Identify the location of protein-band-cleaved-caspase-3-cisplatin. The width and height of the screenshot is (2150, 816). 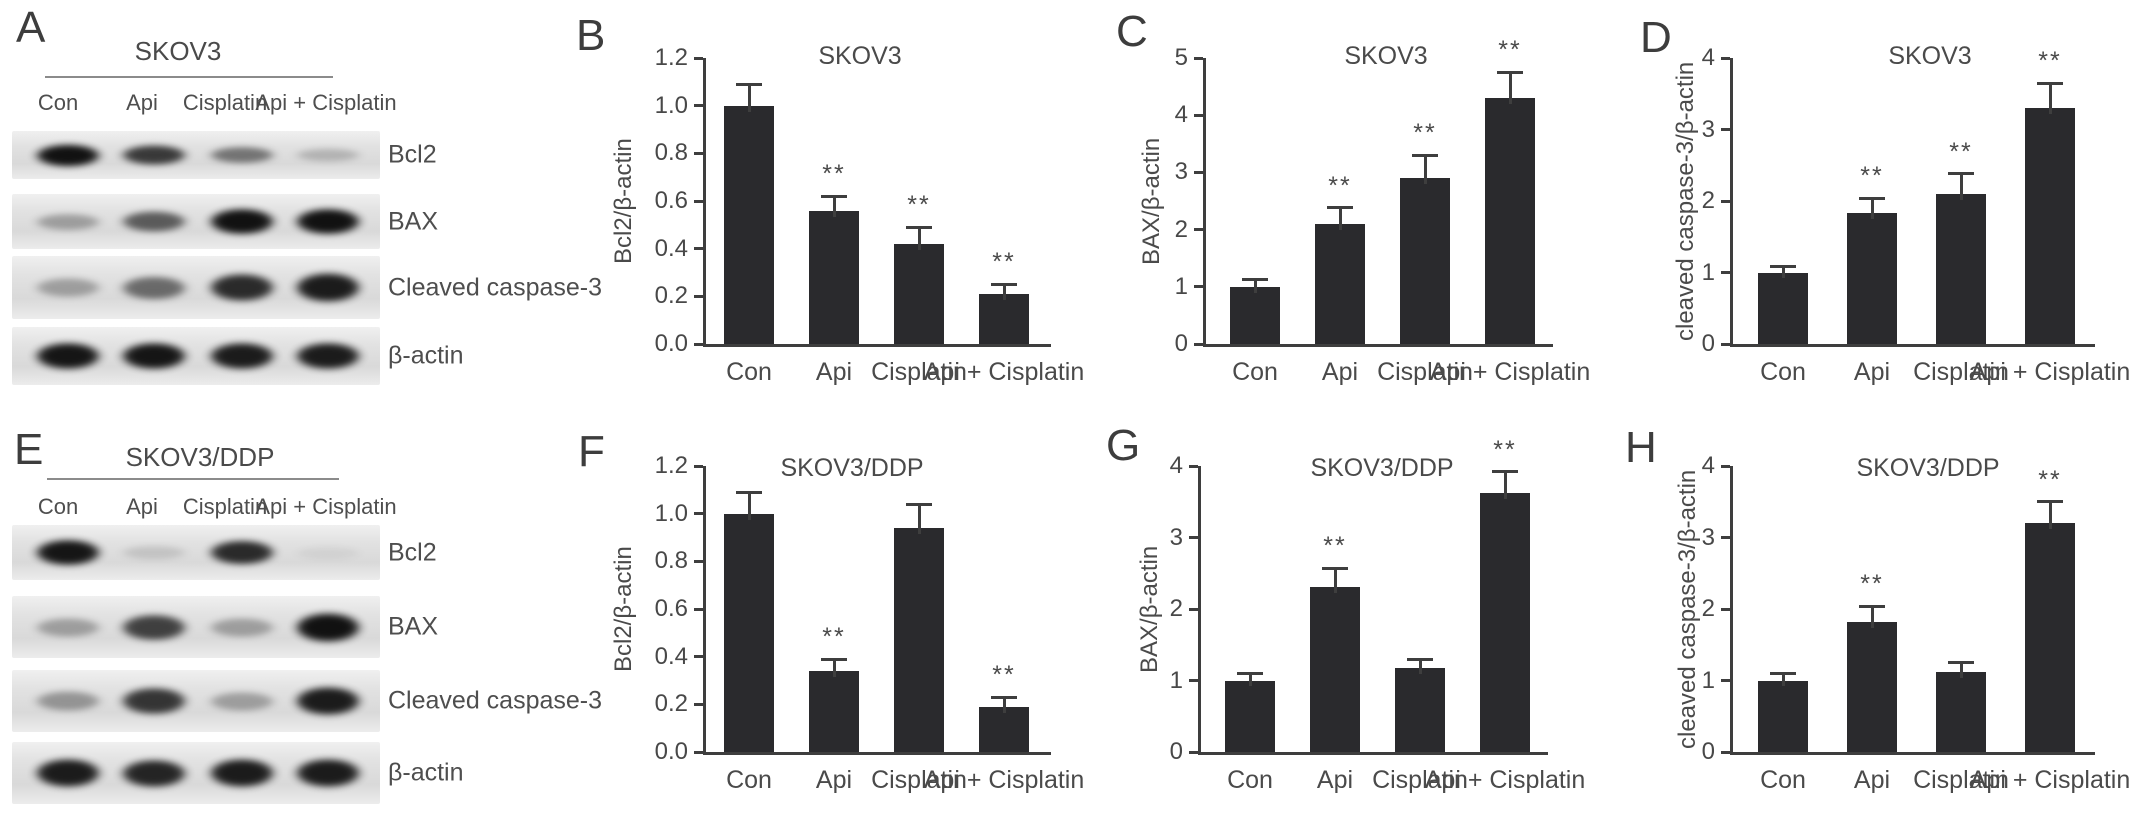
(242, 287).